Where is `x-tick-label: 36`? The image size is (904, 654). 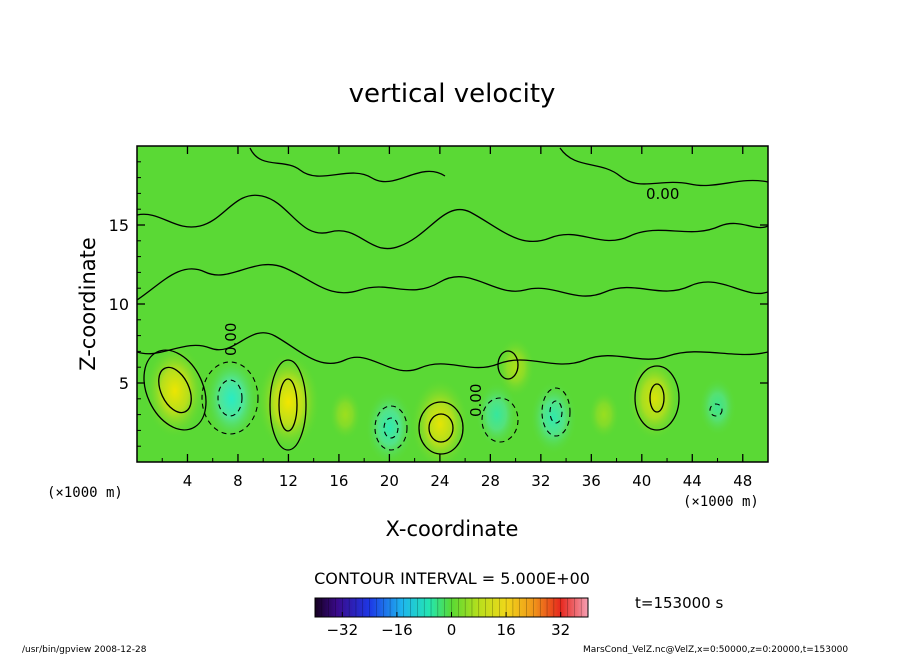 x-tick-label: 36 is located at coordinates (591, 481).